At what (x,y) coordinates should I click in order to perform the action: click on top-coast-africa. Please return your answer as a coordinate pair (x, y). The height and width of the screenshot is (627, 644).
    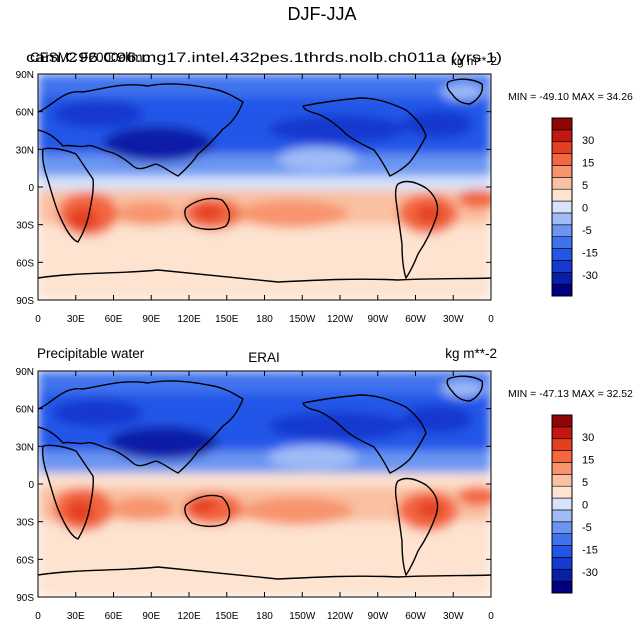
    Looking at the image, I should click on (67, 195).